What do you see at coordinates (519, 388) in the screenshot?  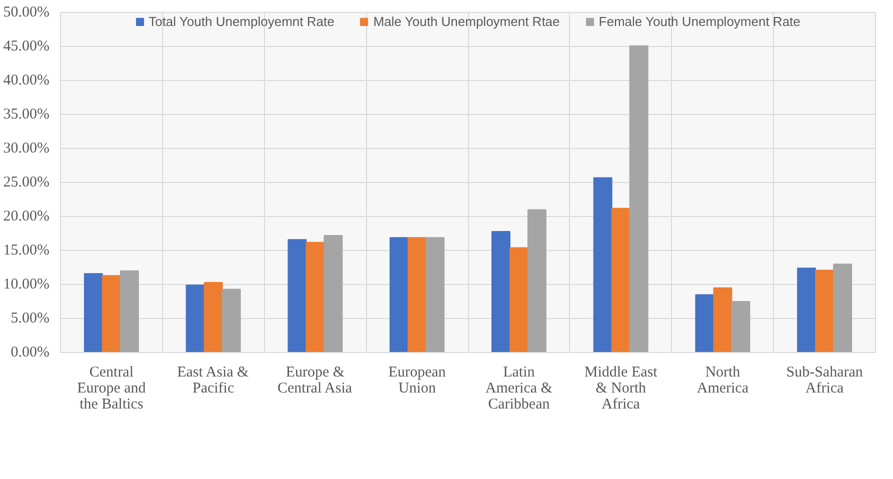 I see `x-tick-label: Latin America & Caribbean` at bounding box center [519, 388].